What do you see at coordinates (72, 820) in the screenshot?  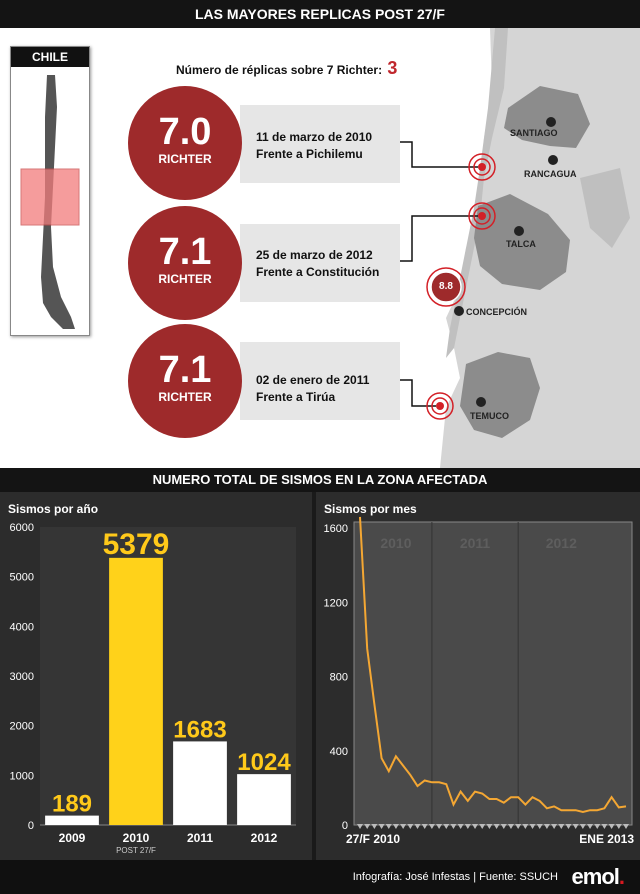 I see `bar-2009` at bounding box center [72, 820].